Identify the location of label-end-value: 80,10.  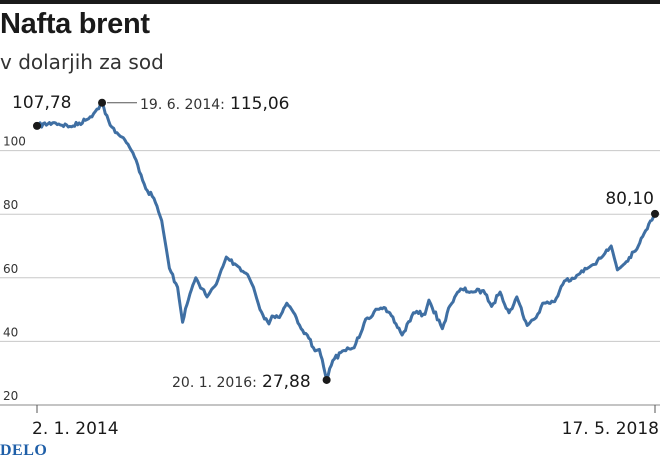
(629, 199).